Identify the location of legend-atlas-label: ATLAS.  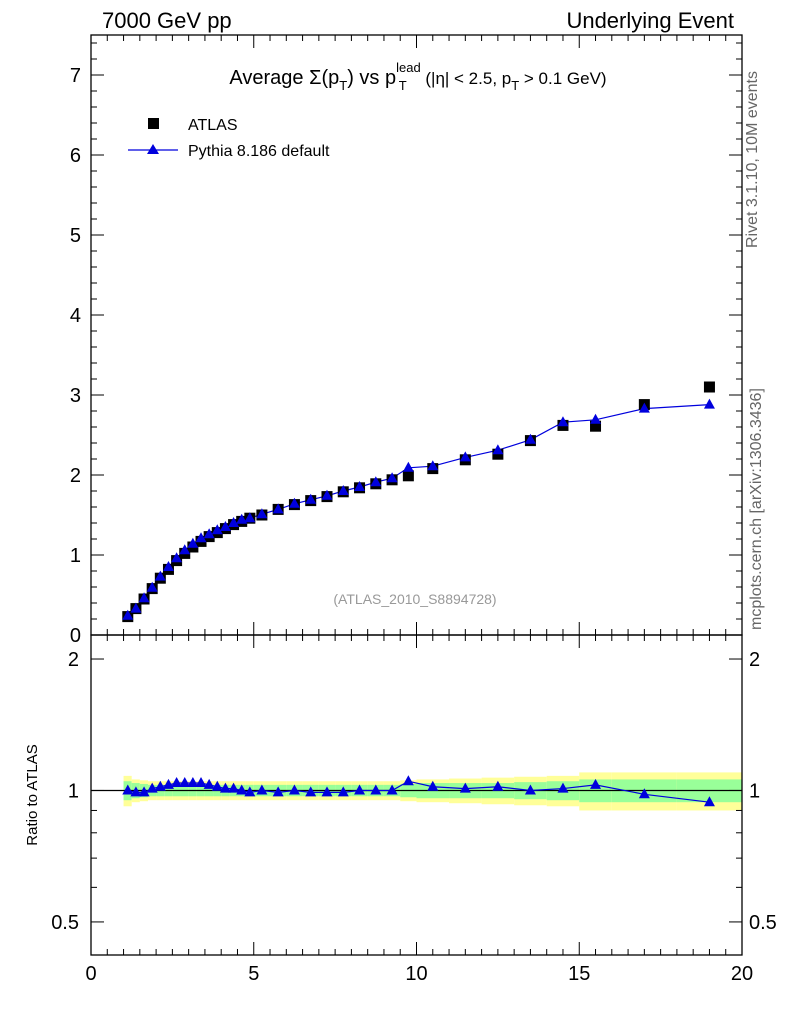
(213, 125).